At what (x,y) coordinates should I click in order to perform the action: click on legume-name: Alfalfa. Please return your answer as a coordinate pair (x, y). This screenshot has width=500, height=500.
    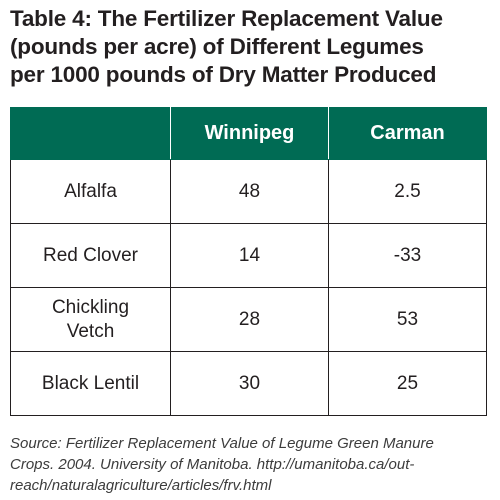
    Looking at the image, I should click on (90, 191).